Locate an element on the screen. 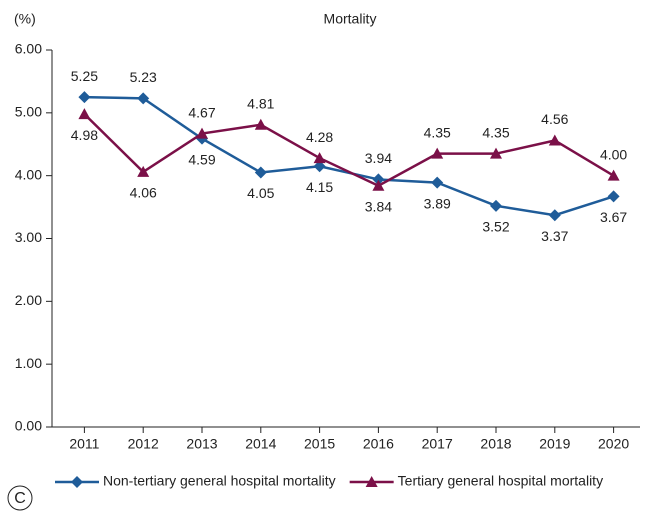 This screenshot has width=656, height=513. data-label: 4.15 is located at coordinates (319, 187).